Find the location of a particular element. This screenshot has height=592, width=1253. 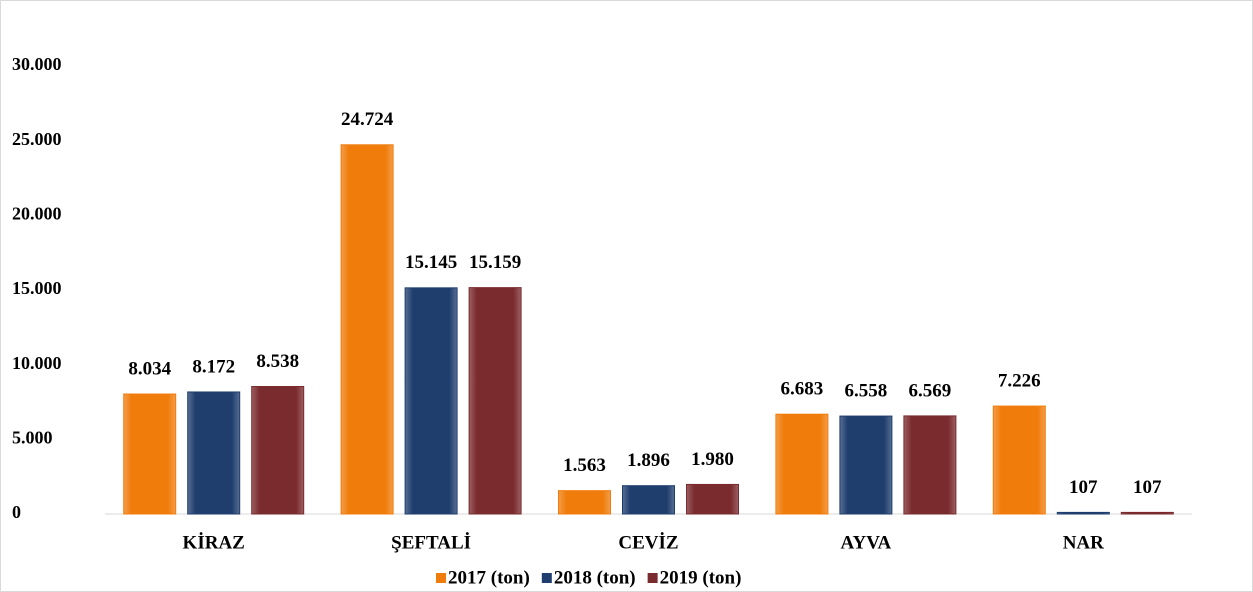

data-label: 6.683 is located at coordinates (802, 389).